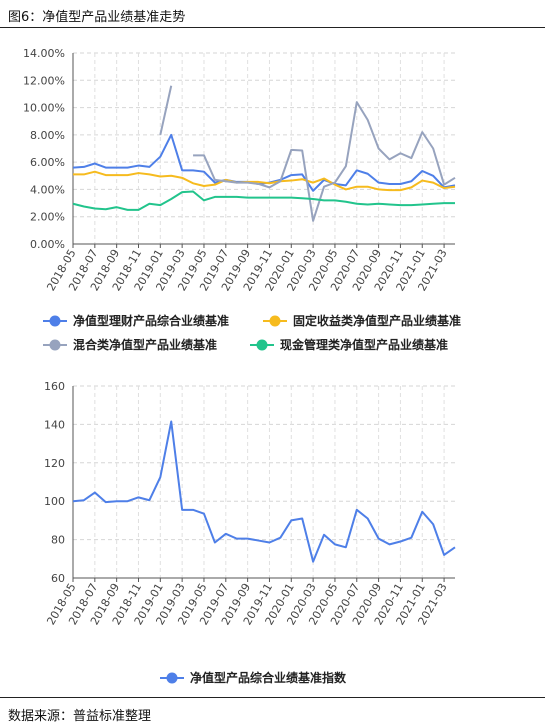 This screenshot has width=545, height=727. What do you see at coordinates (47, 217) in the screenshot?
I see `y-tick-label: 2.00%` at bounding box center [47, 217].